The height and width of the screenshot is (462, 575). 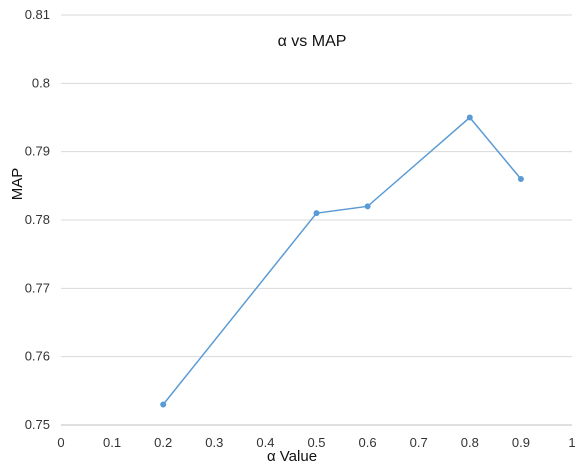 I want to click on y-axis-title: MAP, so click(x=17, y=184).